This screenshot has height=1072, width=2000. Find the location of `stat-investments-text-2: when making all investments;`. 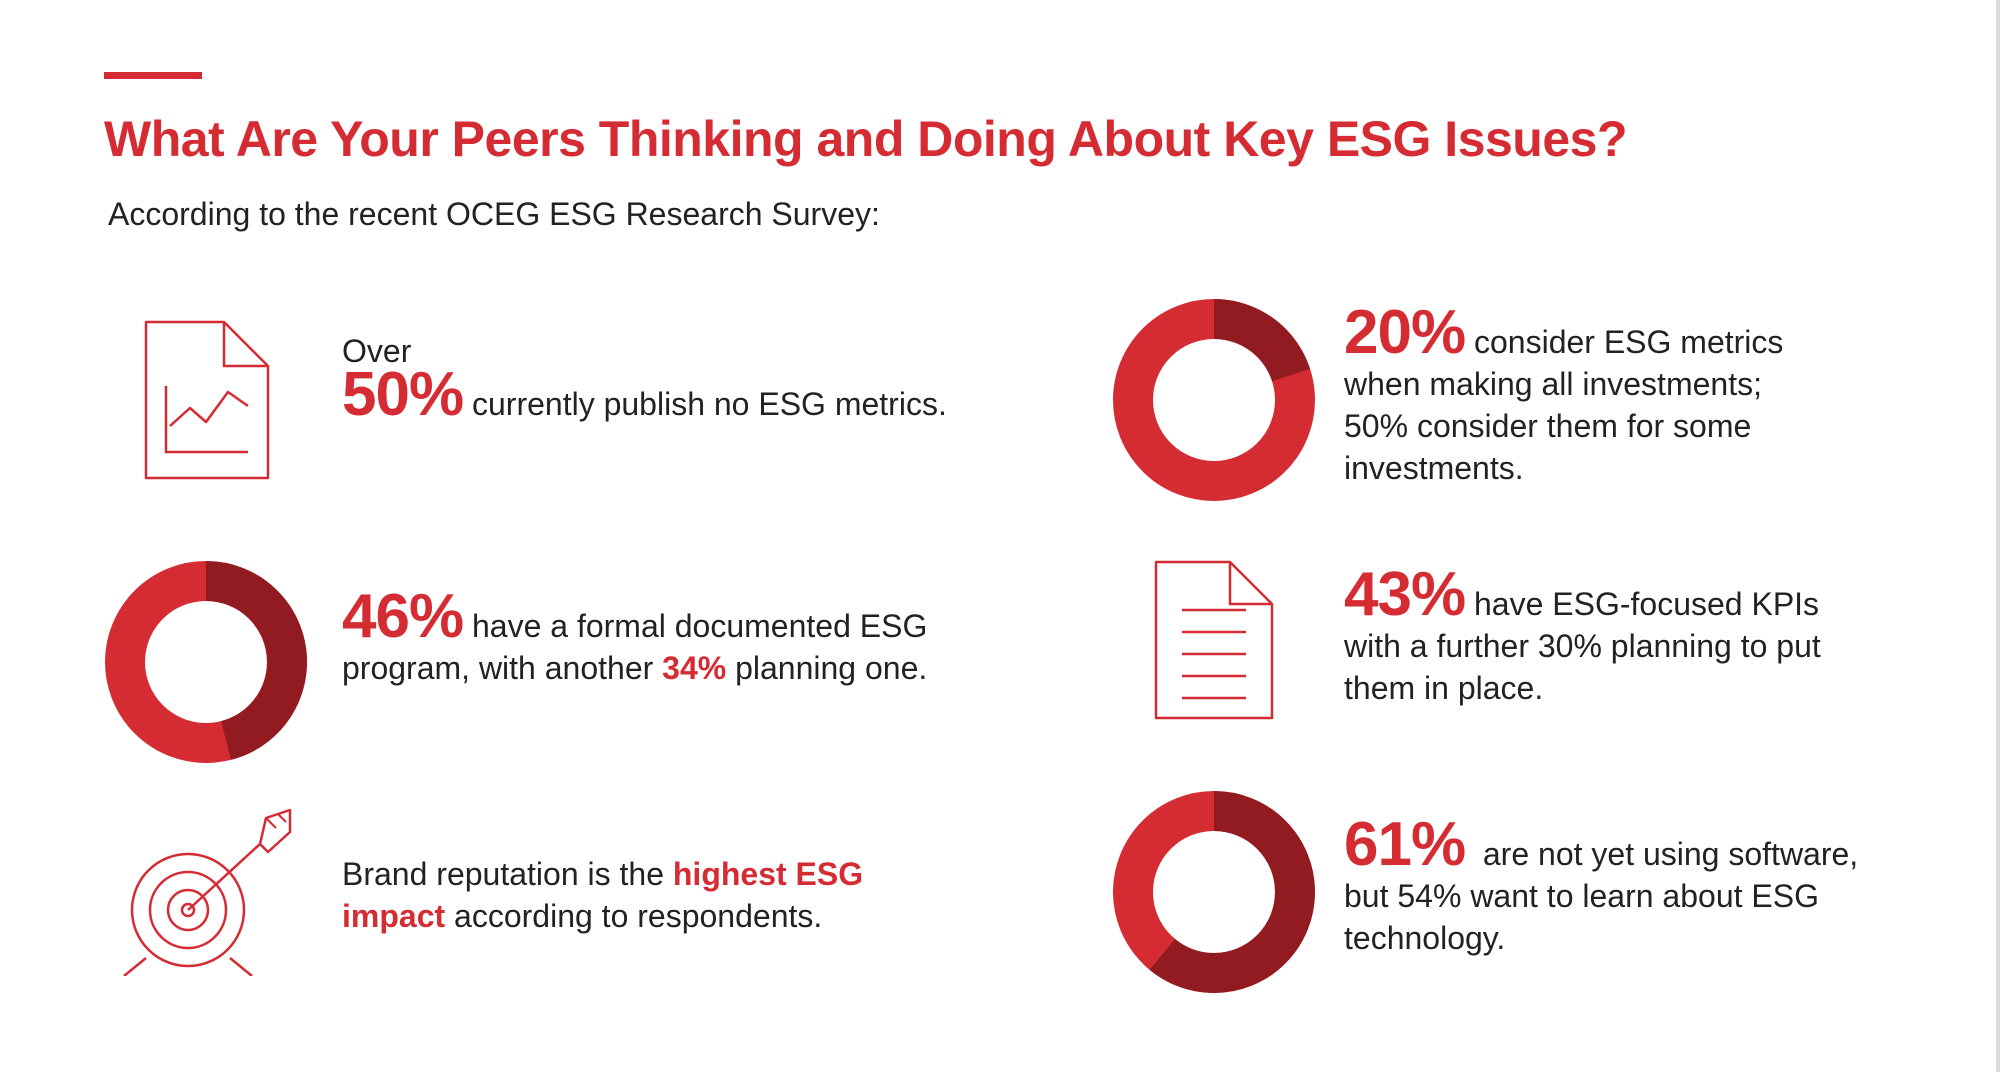

stat-investments-text-2: when making all investments; is located at coordinates (1553, 384).